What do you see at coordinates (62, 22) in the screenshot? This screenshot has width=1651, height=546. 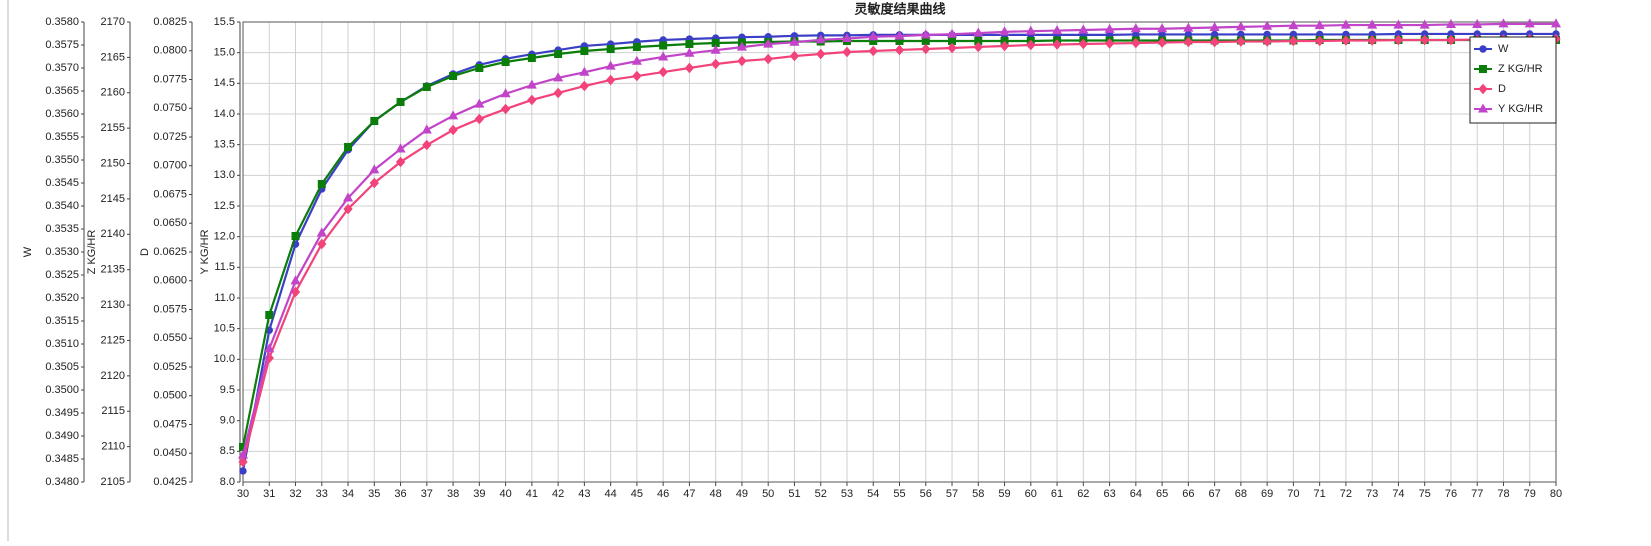 I see `y-tick-label: 0.3580` at bounding box center [62, 22].